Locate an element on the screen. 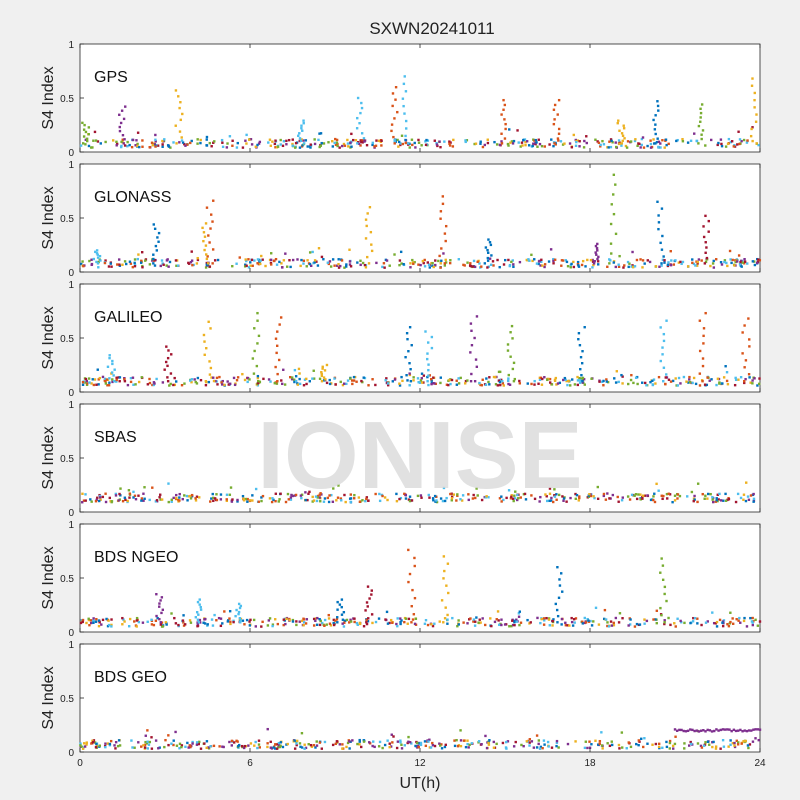  y-tick-label: 0.5 is located at coordinates (67, 459).